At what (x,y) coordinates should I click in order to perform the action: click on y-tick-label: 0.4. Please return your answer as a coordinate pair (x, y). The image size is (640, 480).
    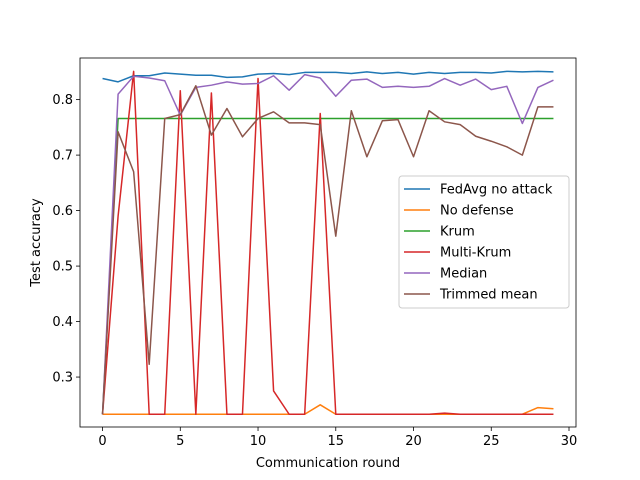
    Looking at the image, I should click on (62, 322).